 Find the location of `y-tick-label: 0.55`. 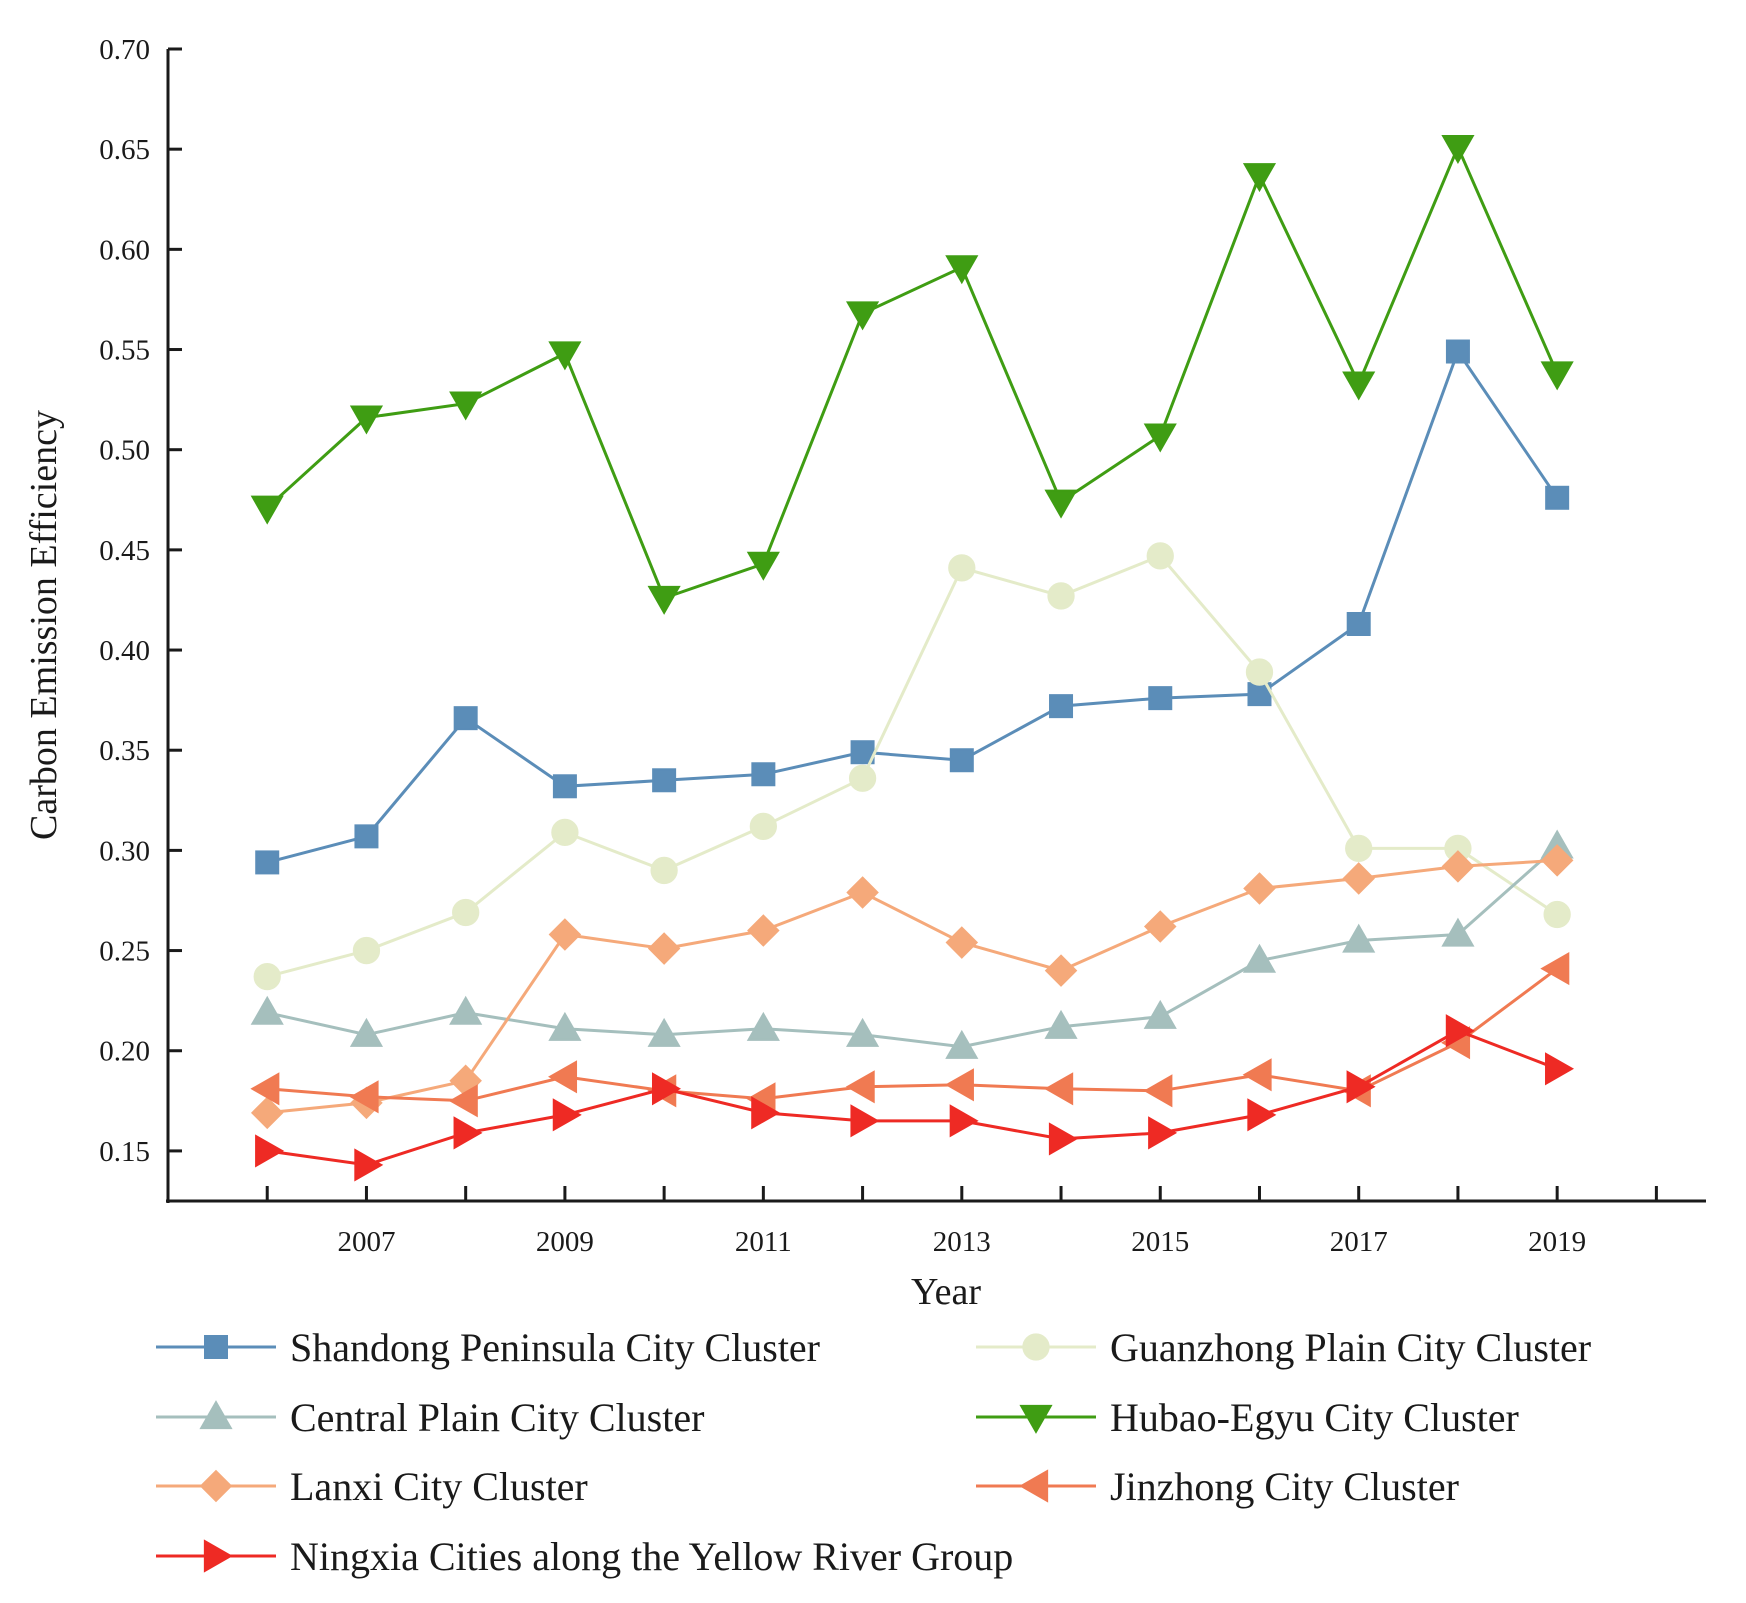

y-tick-label: 0.55 is located at coordinates (124, 351).